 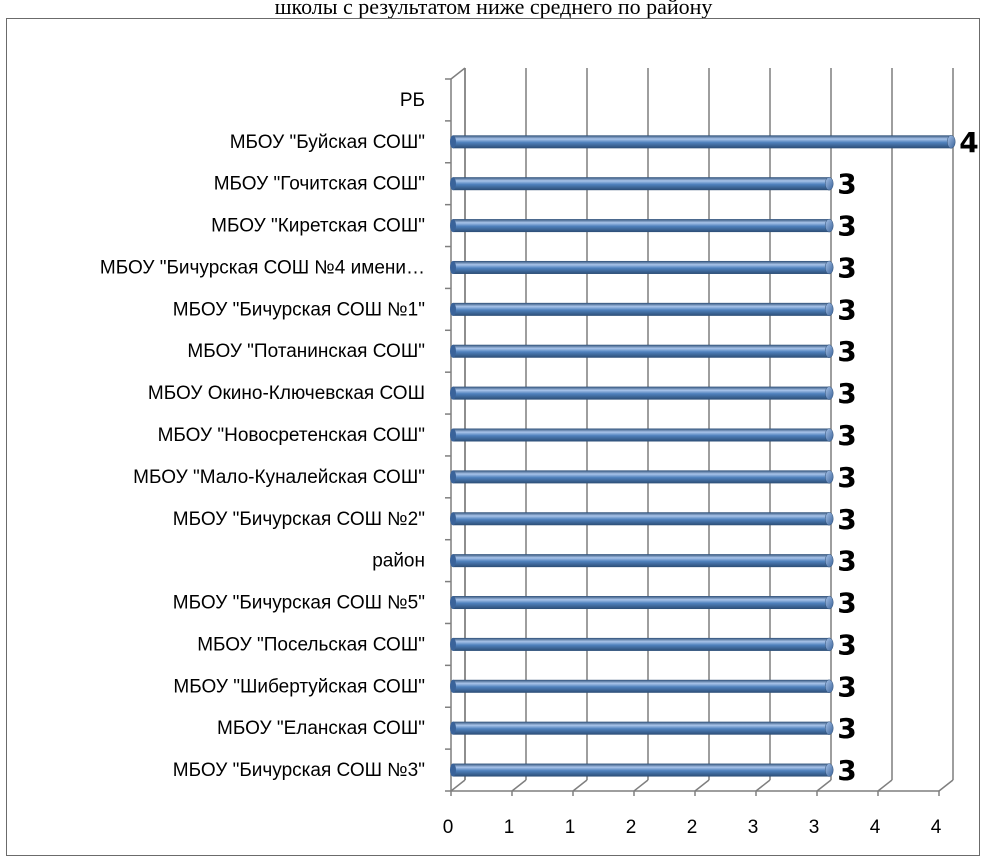 I want to click on category-label: МБОУ "Посельская СОШ", so click(x=311, y=644).